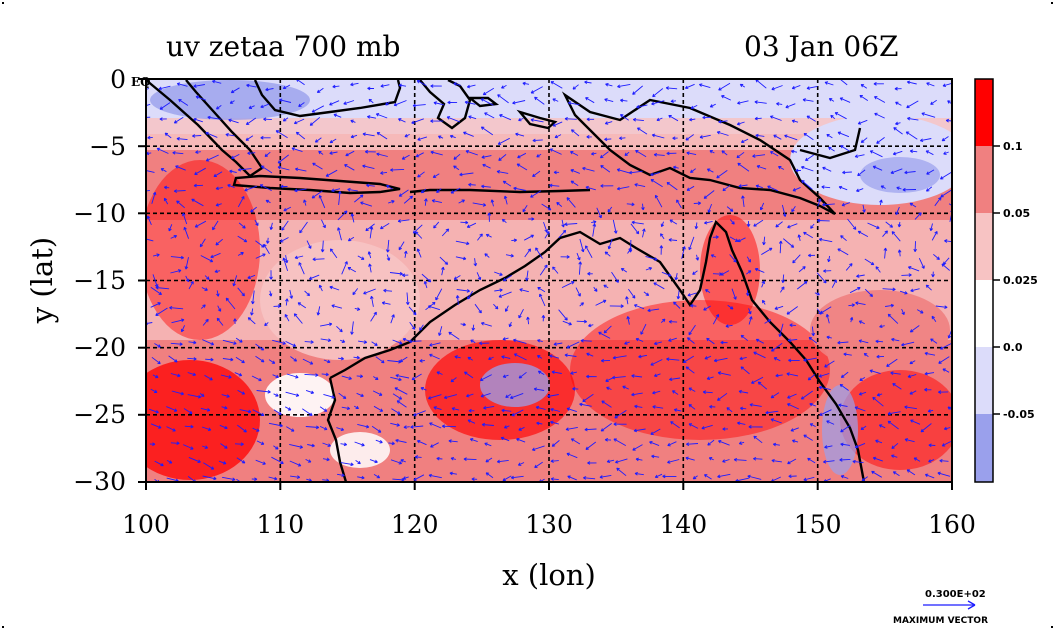  I want to click on coast-west-australia, so click(337, 429).